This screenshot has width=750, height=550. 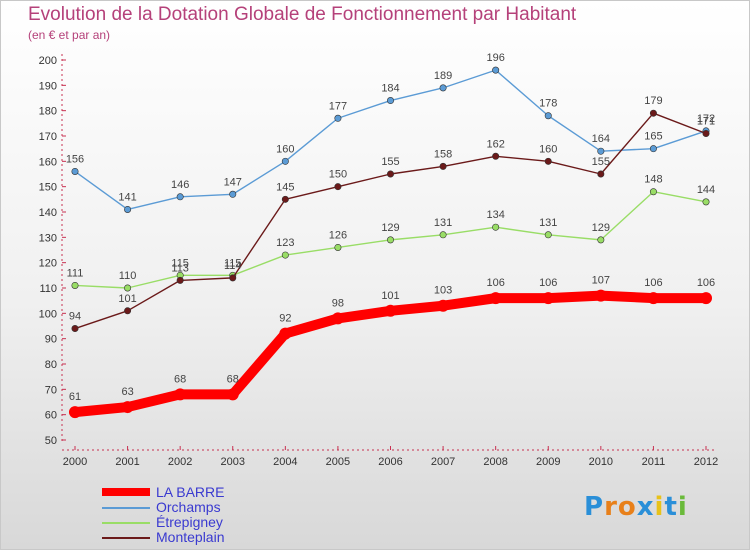 What do you see at coordinates (233, 182) in the screenshot?
I see `data-label: 147` at bounding box center [233, 182].